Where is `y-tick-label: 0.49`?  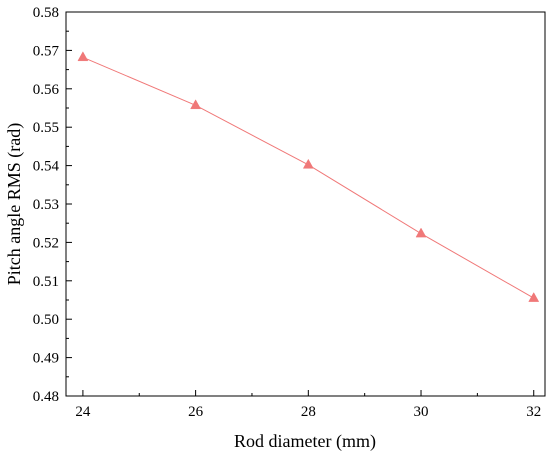 y-tick-label: 0.49 is located at coordinates (46, 359).